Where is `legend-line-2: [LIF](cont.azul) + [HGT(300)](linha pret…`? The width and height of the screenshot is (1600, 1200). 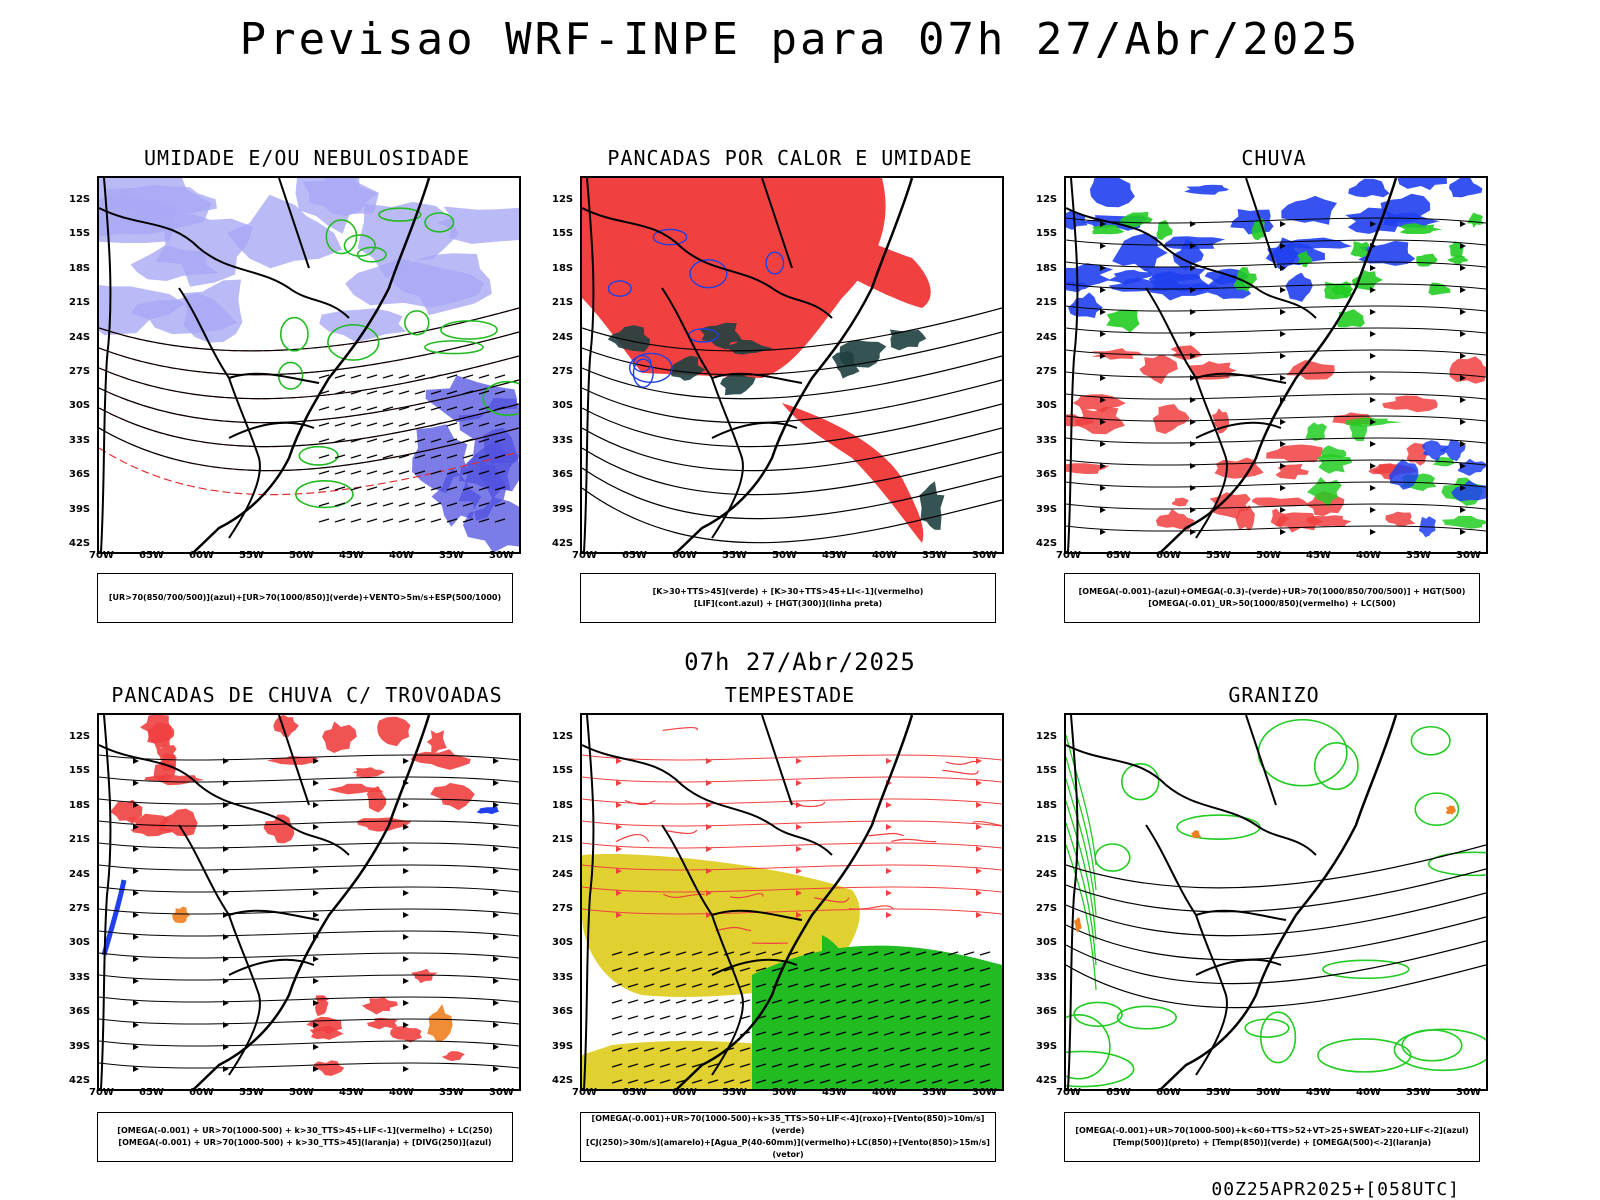
legend-line-2: [LIF](cont.azul) + [HGT(300)](linha pret… is located at coordinates (788, 603).